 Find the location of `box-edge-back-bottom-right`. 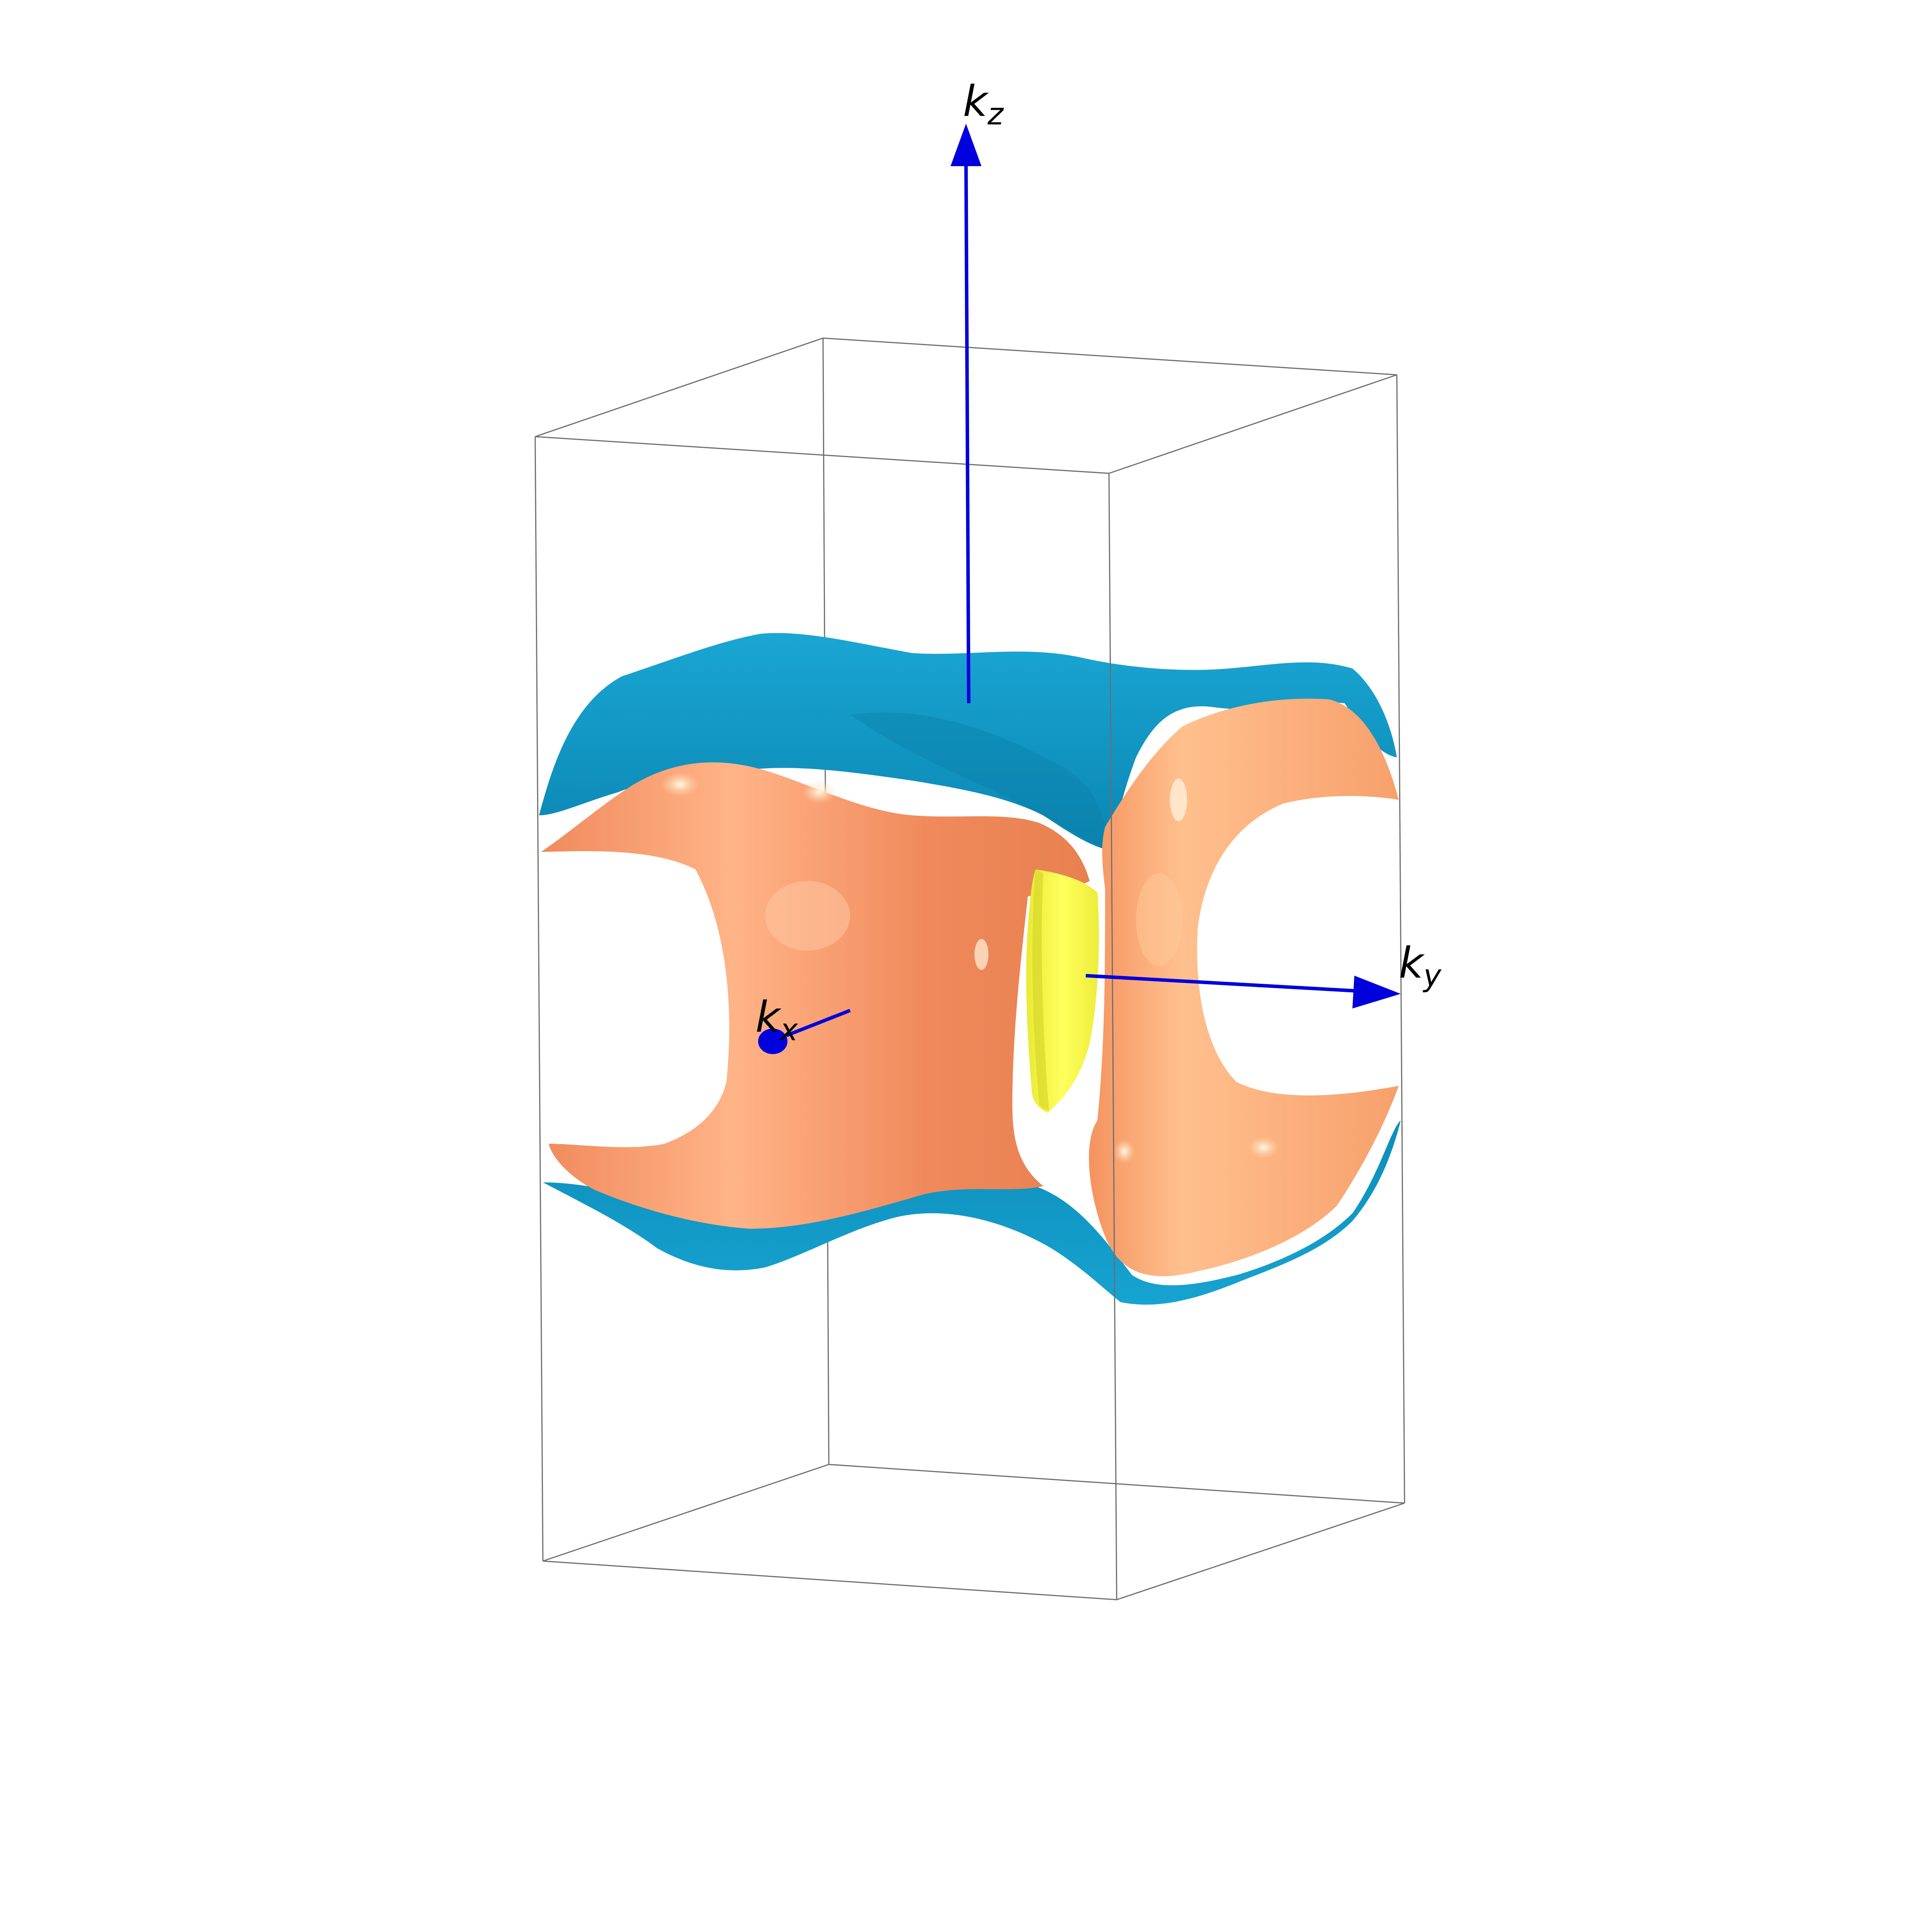

box-edge-back-bottom-right is located at coordinates (1116, 1484).